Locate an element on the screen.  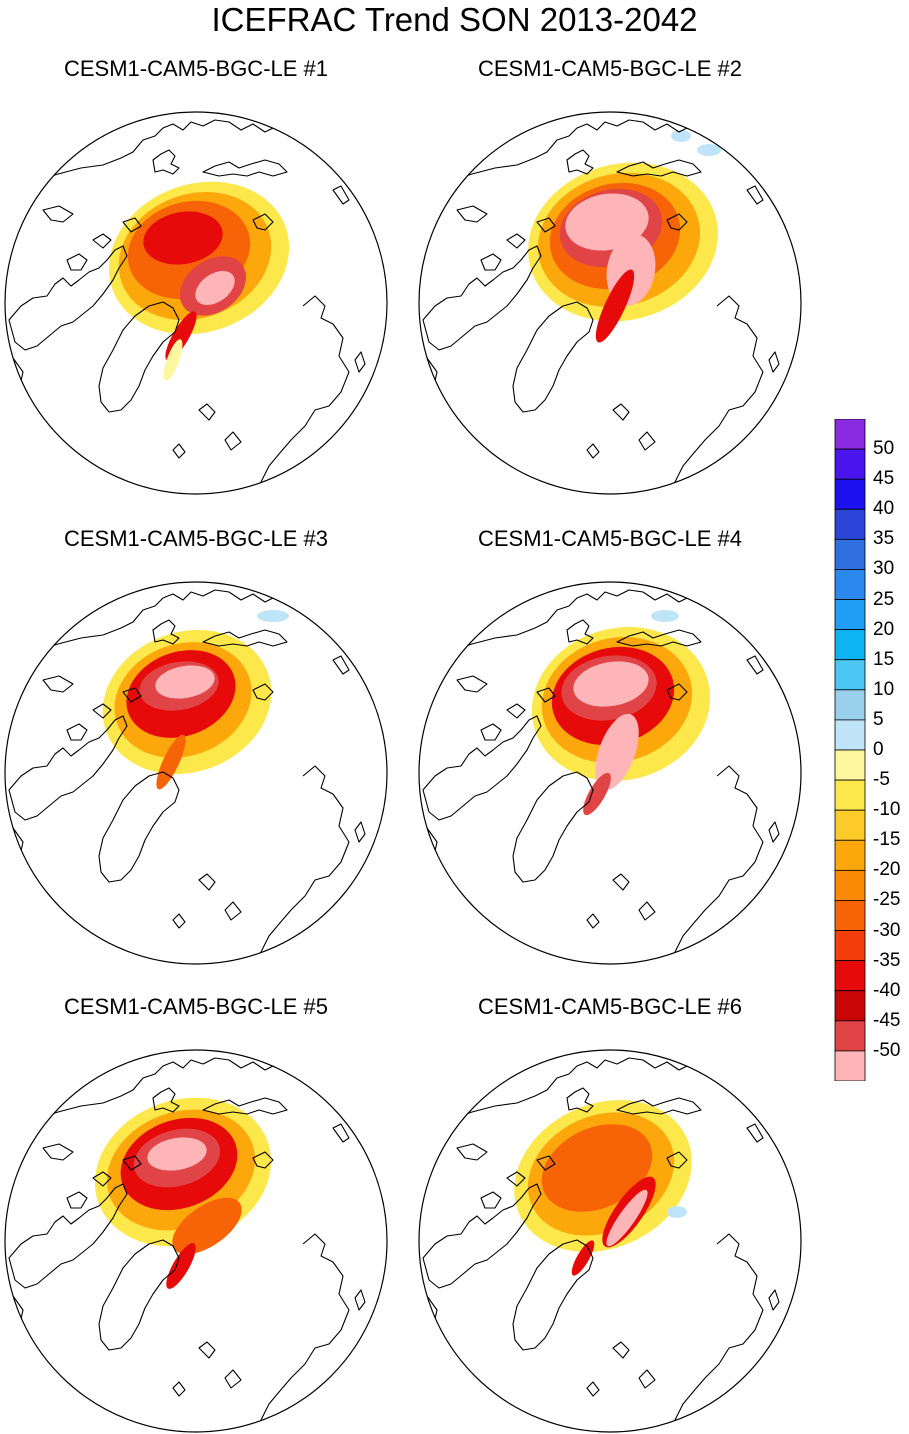
figure-title: ICEFRAC Trend SON 2013-2042 is located at coordinates (454, 19).